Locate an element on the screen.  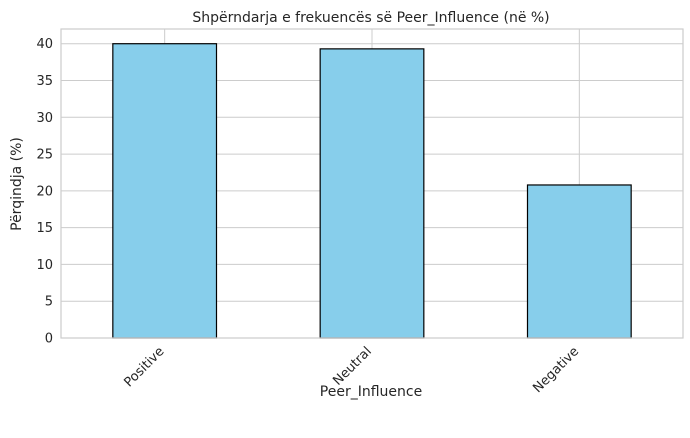
x-tick-label: Positive is located at coordinates (144, 367).